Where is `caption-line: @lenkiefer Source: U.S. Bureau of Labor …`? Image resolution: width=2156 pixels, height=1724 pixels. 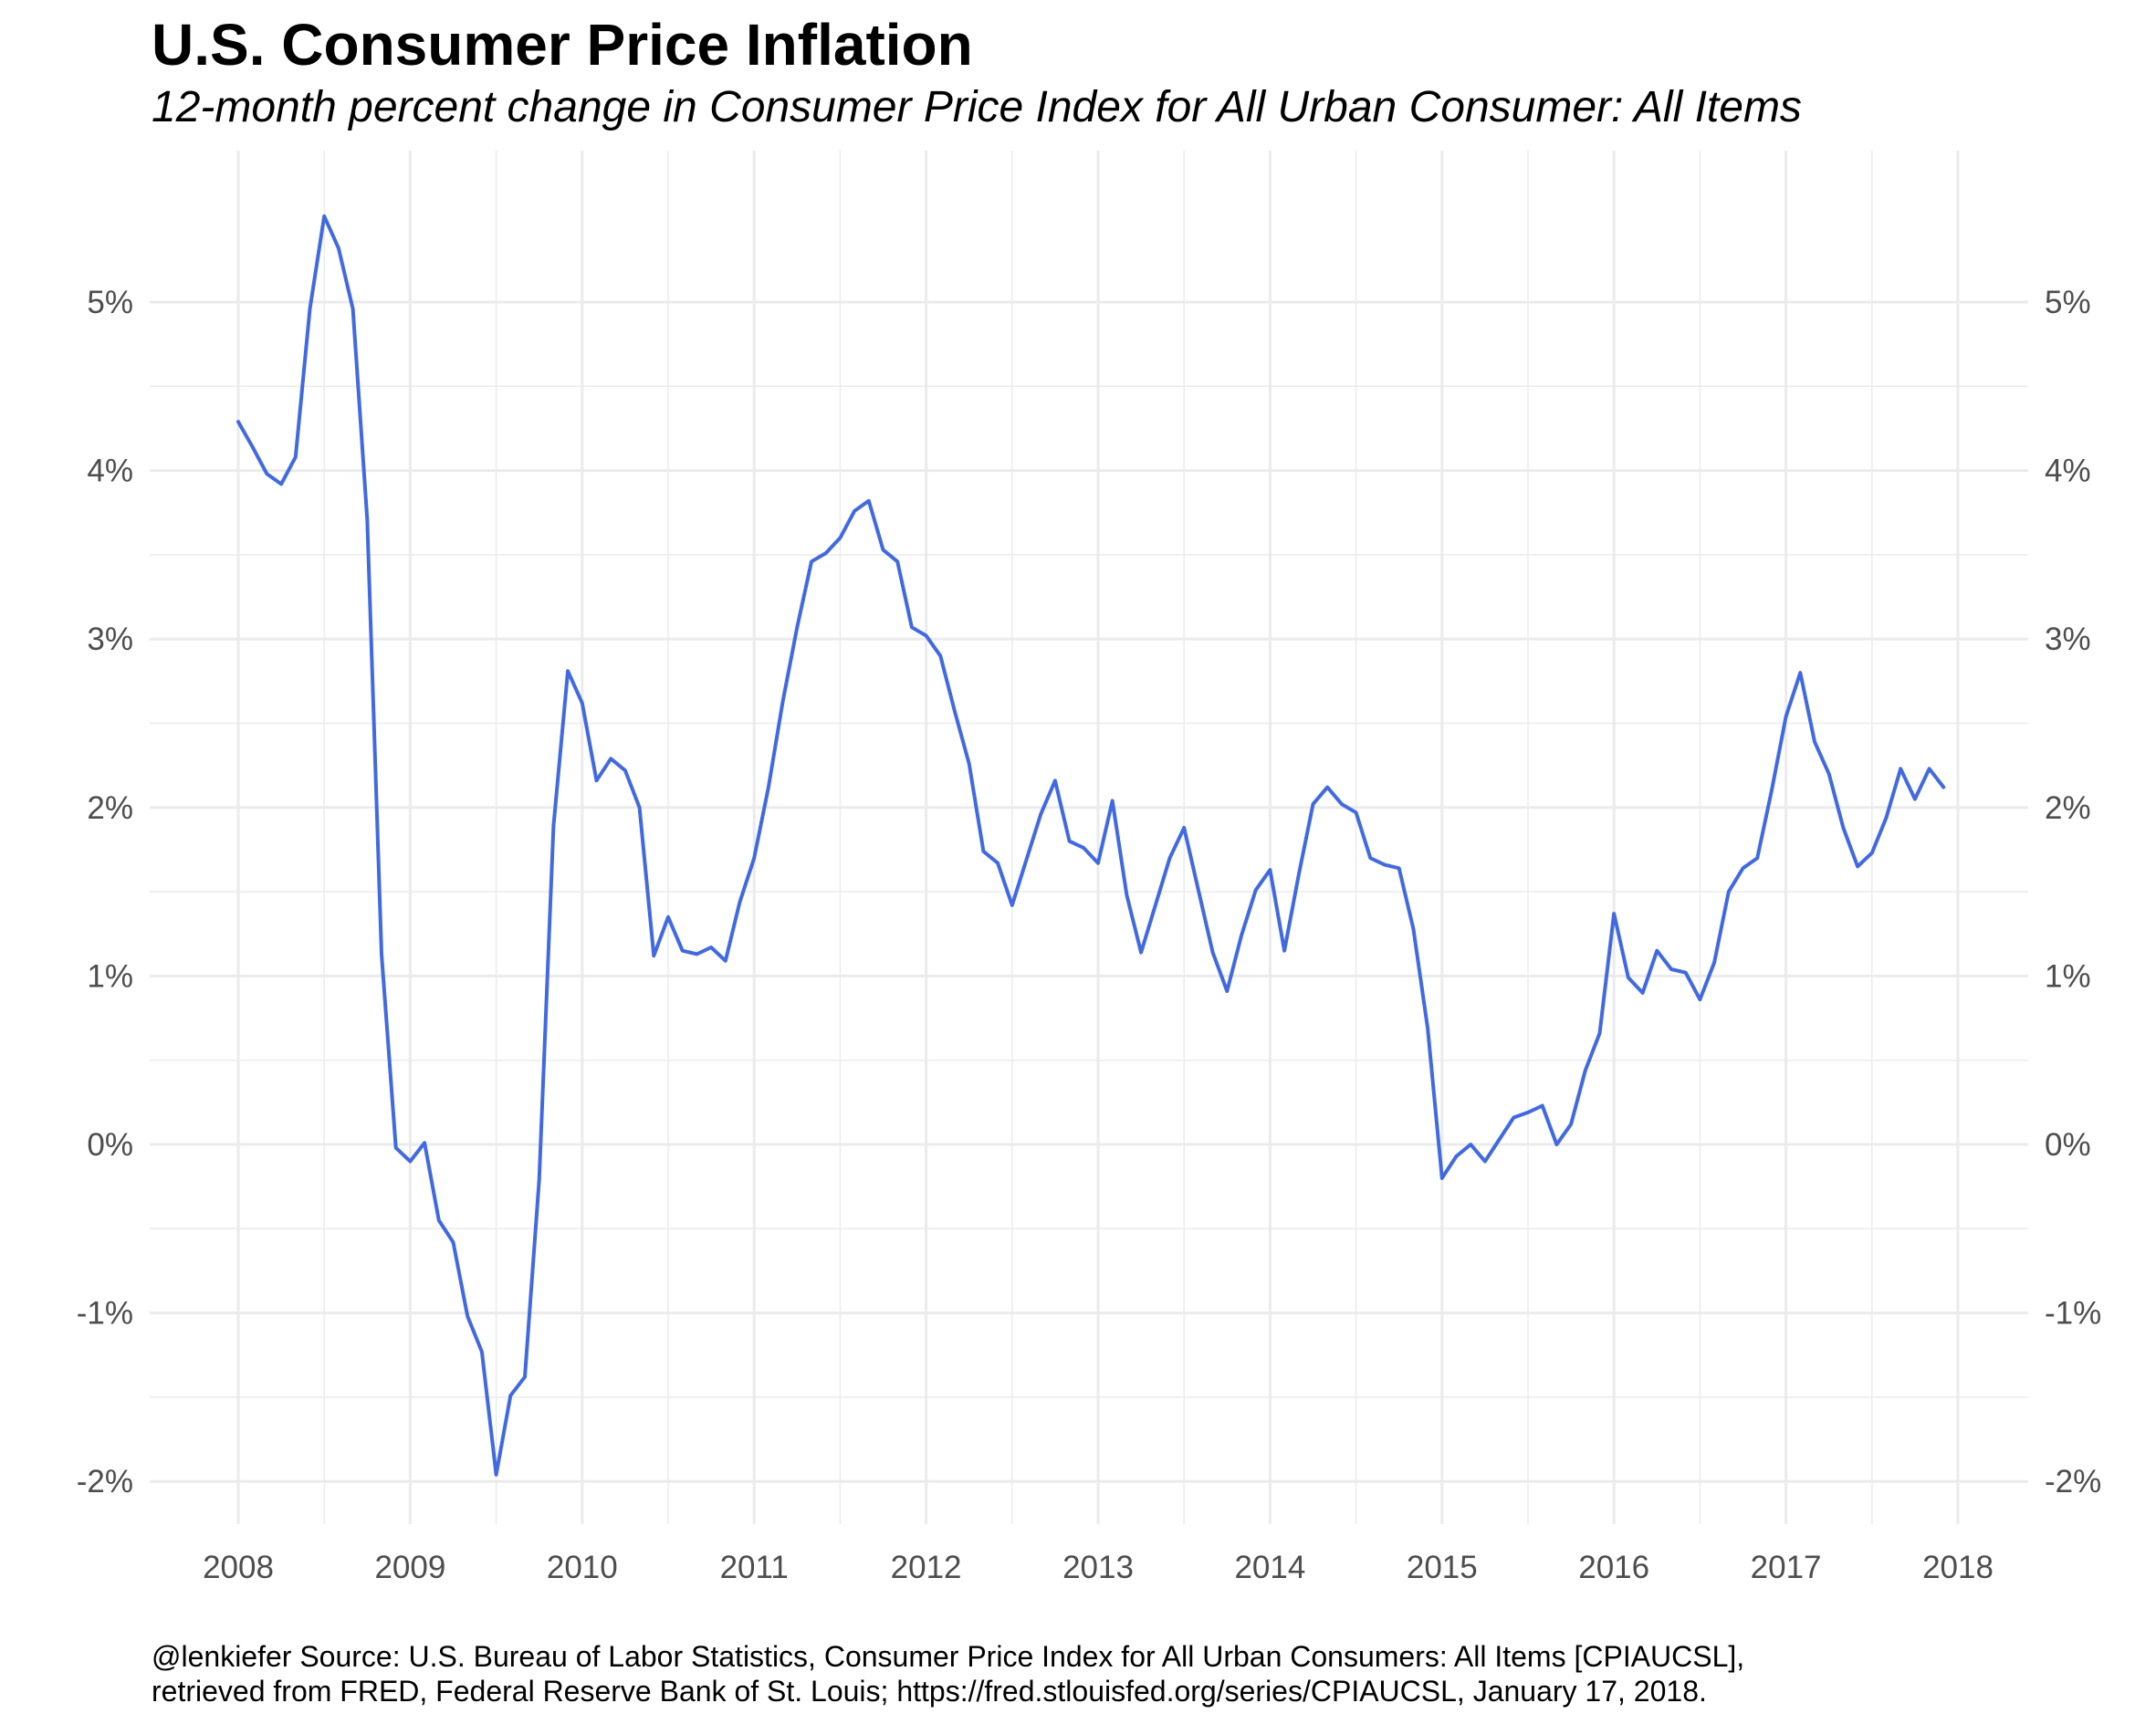 caption-line: @lenkiefer Source: U.S. Bureau of Labor … is located at coordinates (949, 1657).